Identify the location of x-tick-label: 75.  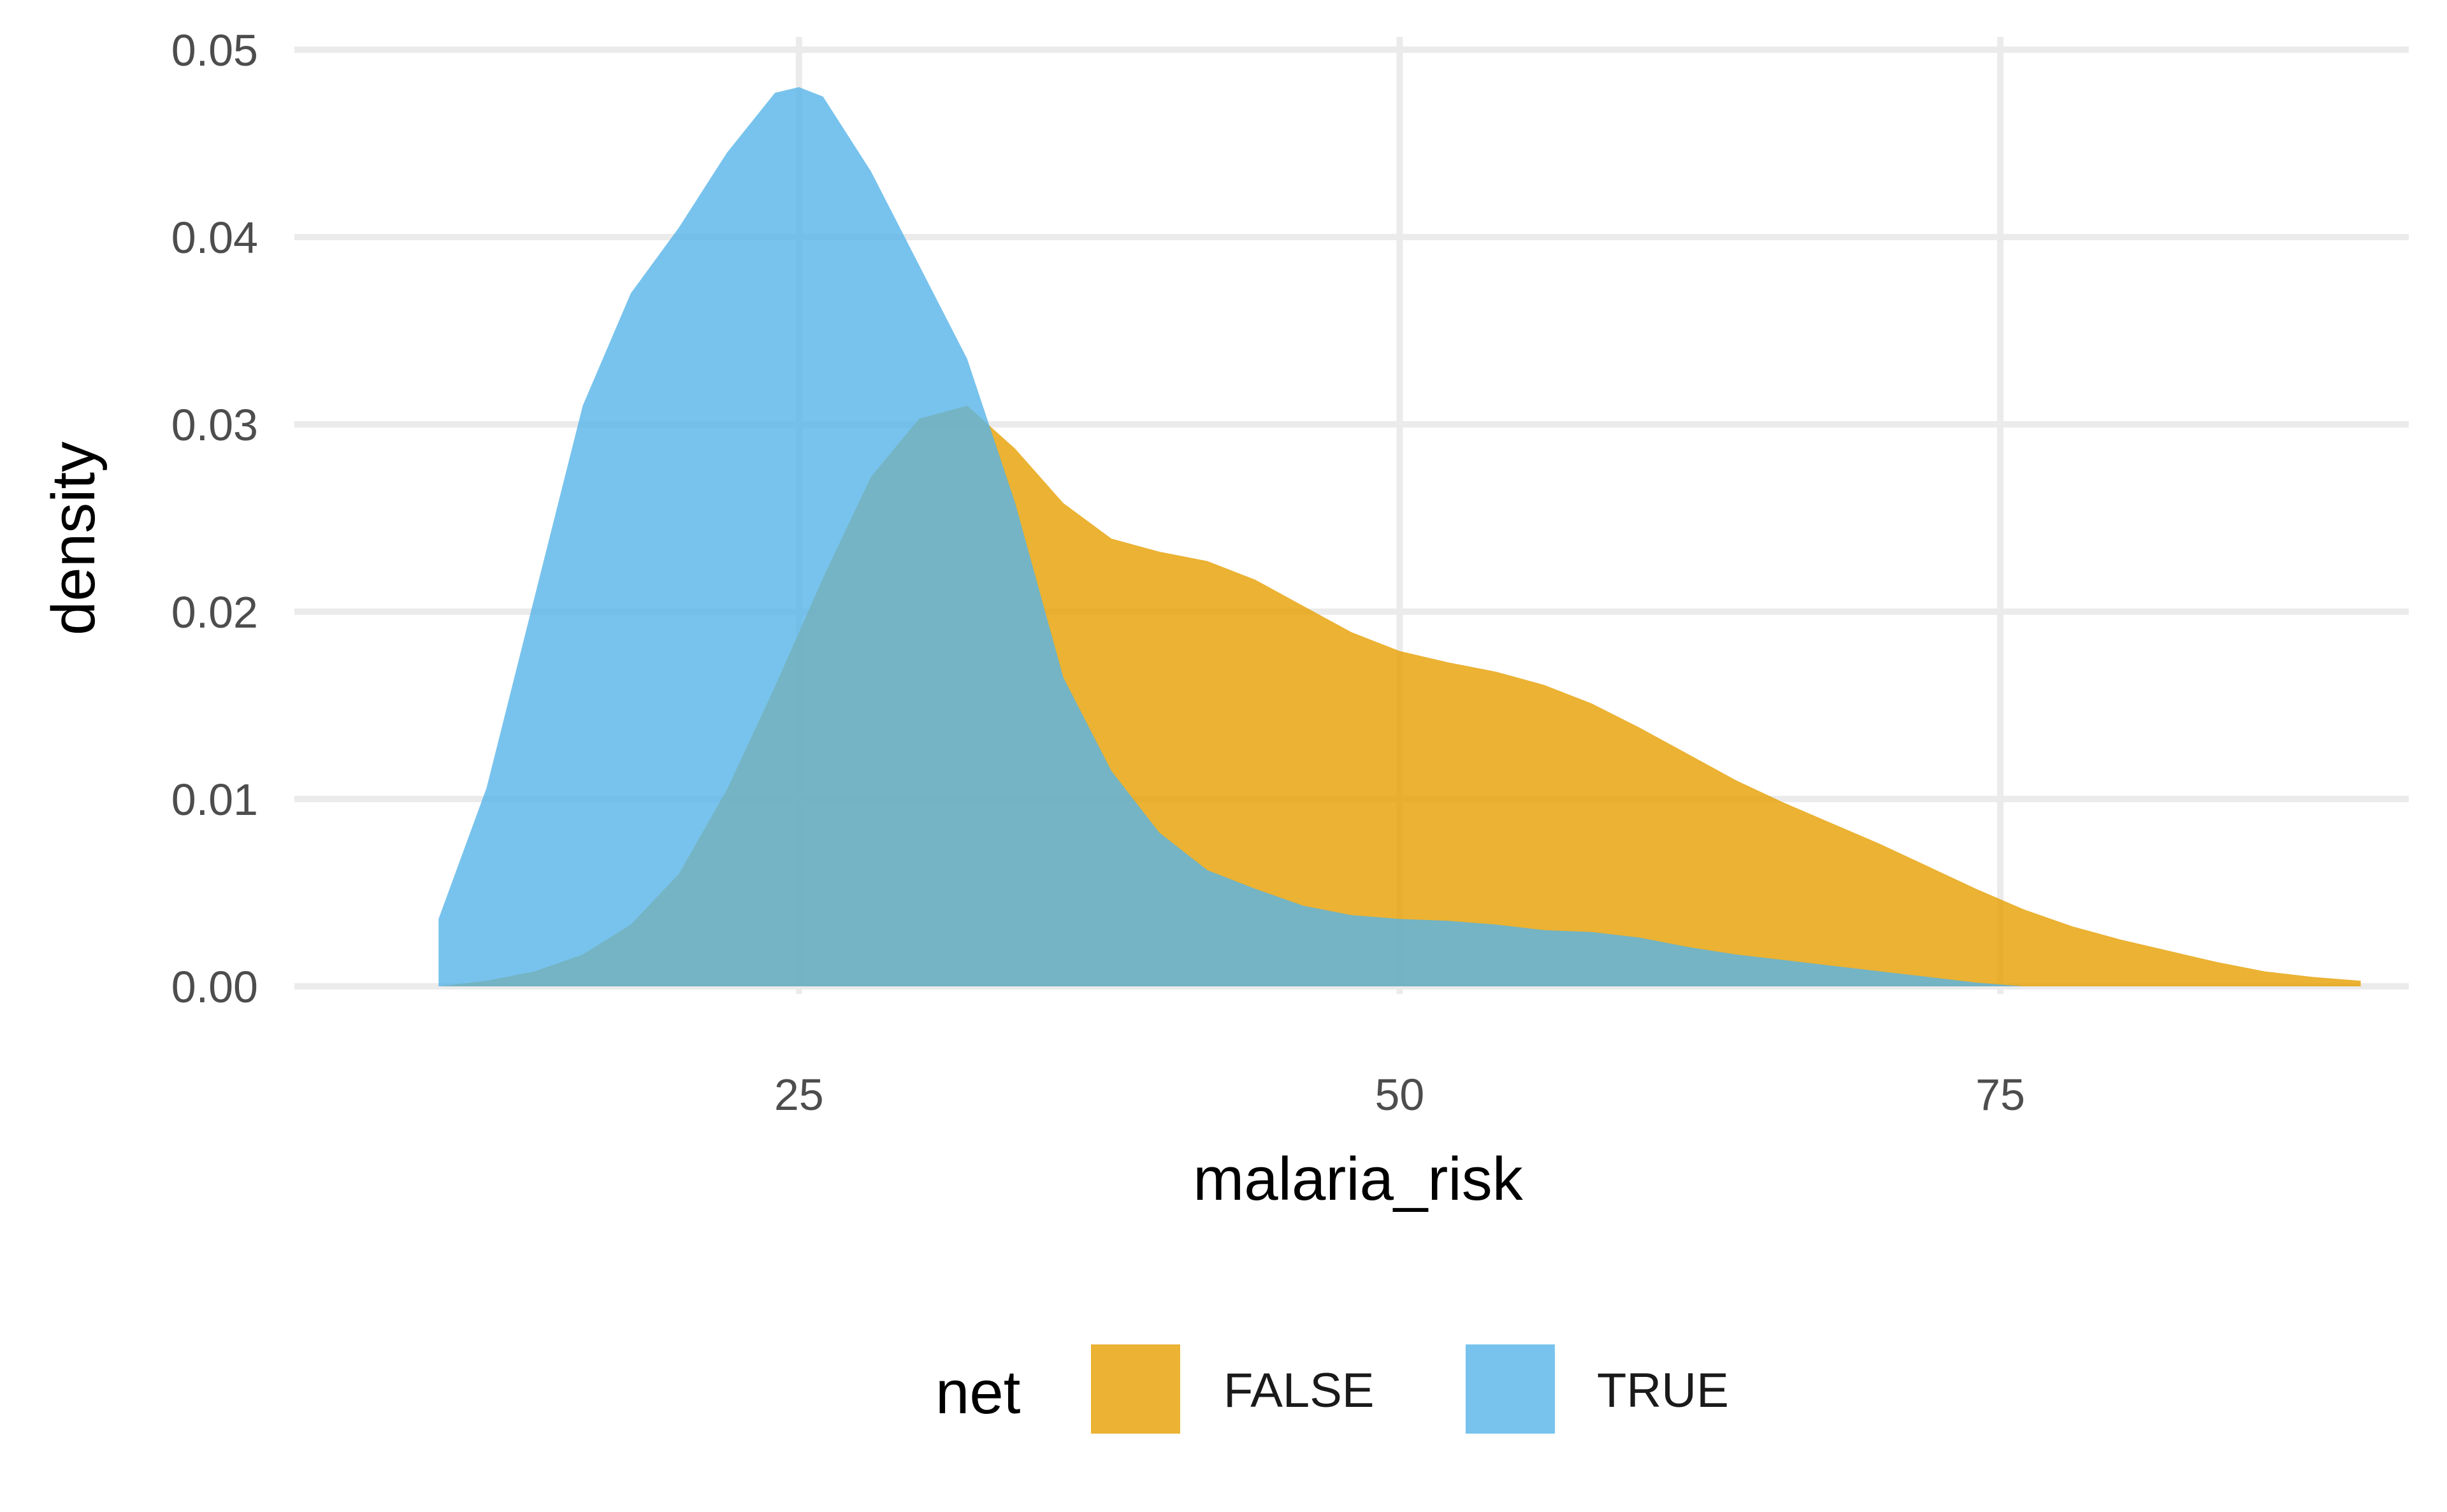
(2000, 1095).